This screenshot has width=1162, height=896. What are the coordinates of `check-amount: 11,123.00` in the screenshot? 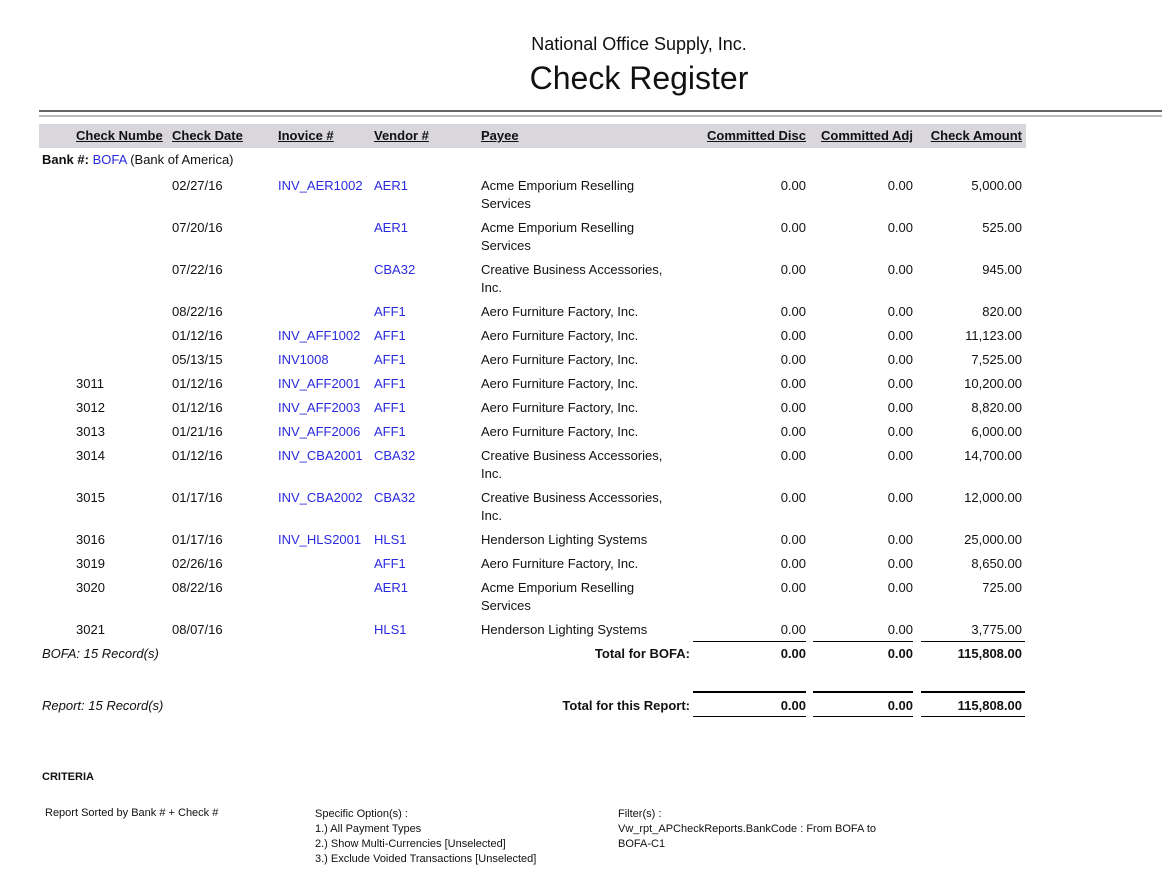 It's located at (993, 335).